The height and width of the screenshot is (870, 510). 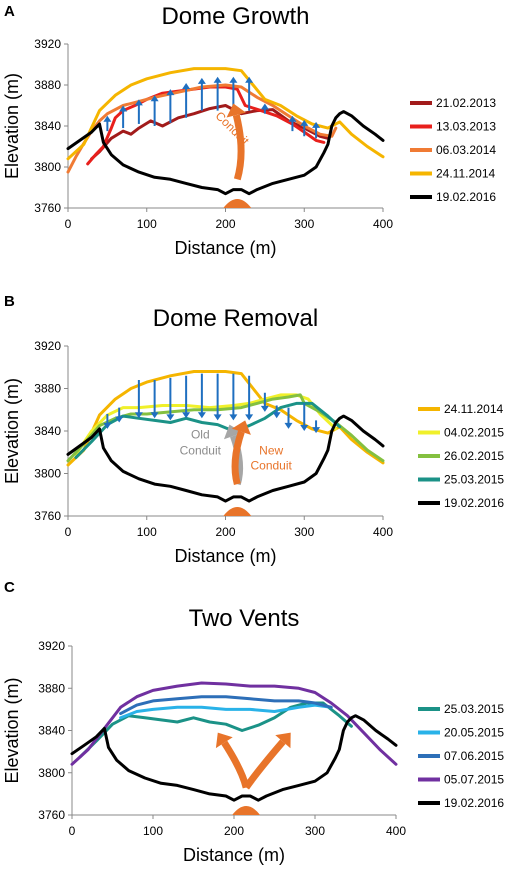 What do you see at coordinates (215, 730) in the screenshot?
I see `series-line-25.03.2015` at bounding box center [215, 730].